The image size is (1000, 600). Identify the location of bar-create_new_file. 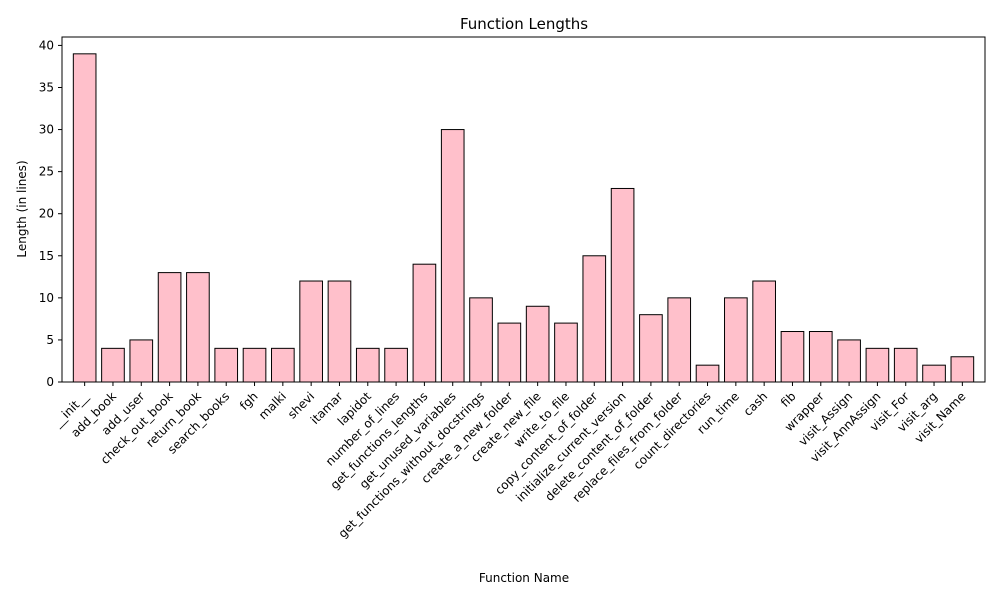
(537, 344).